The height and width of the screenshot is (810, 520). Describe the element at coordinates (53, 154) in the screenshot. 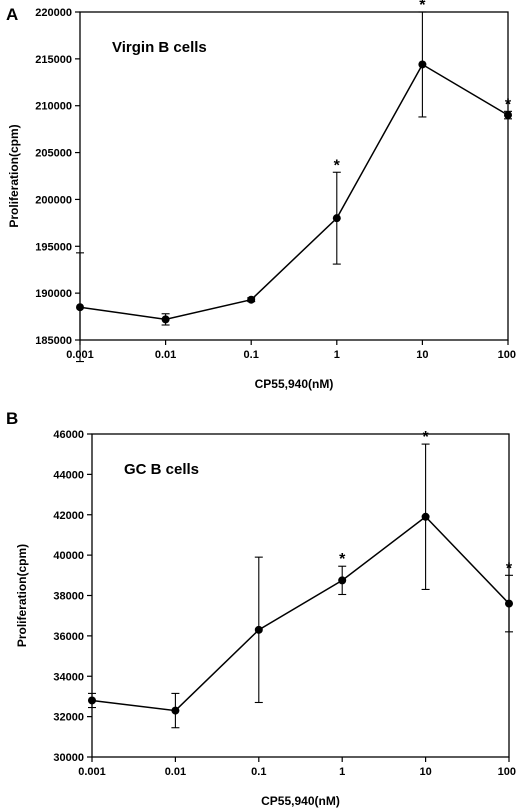

I see `y-tick-label: 205000` at that location.